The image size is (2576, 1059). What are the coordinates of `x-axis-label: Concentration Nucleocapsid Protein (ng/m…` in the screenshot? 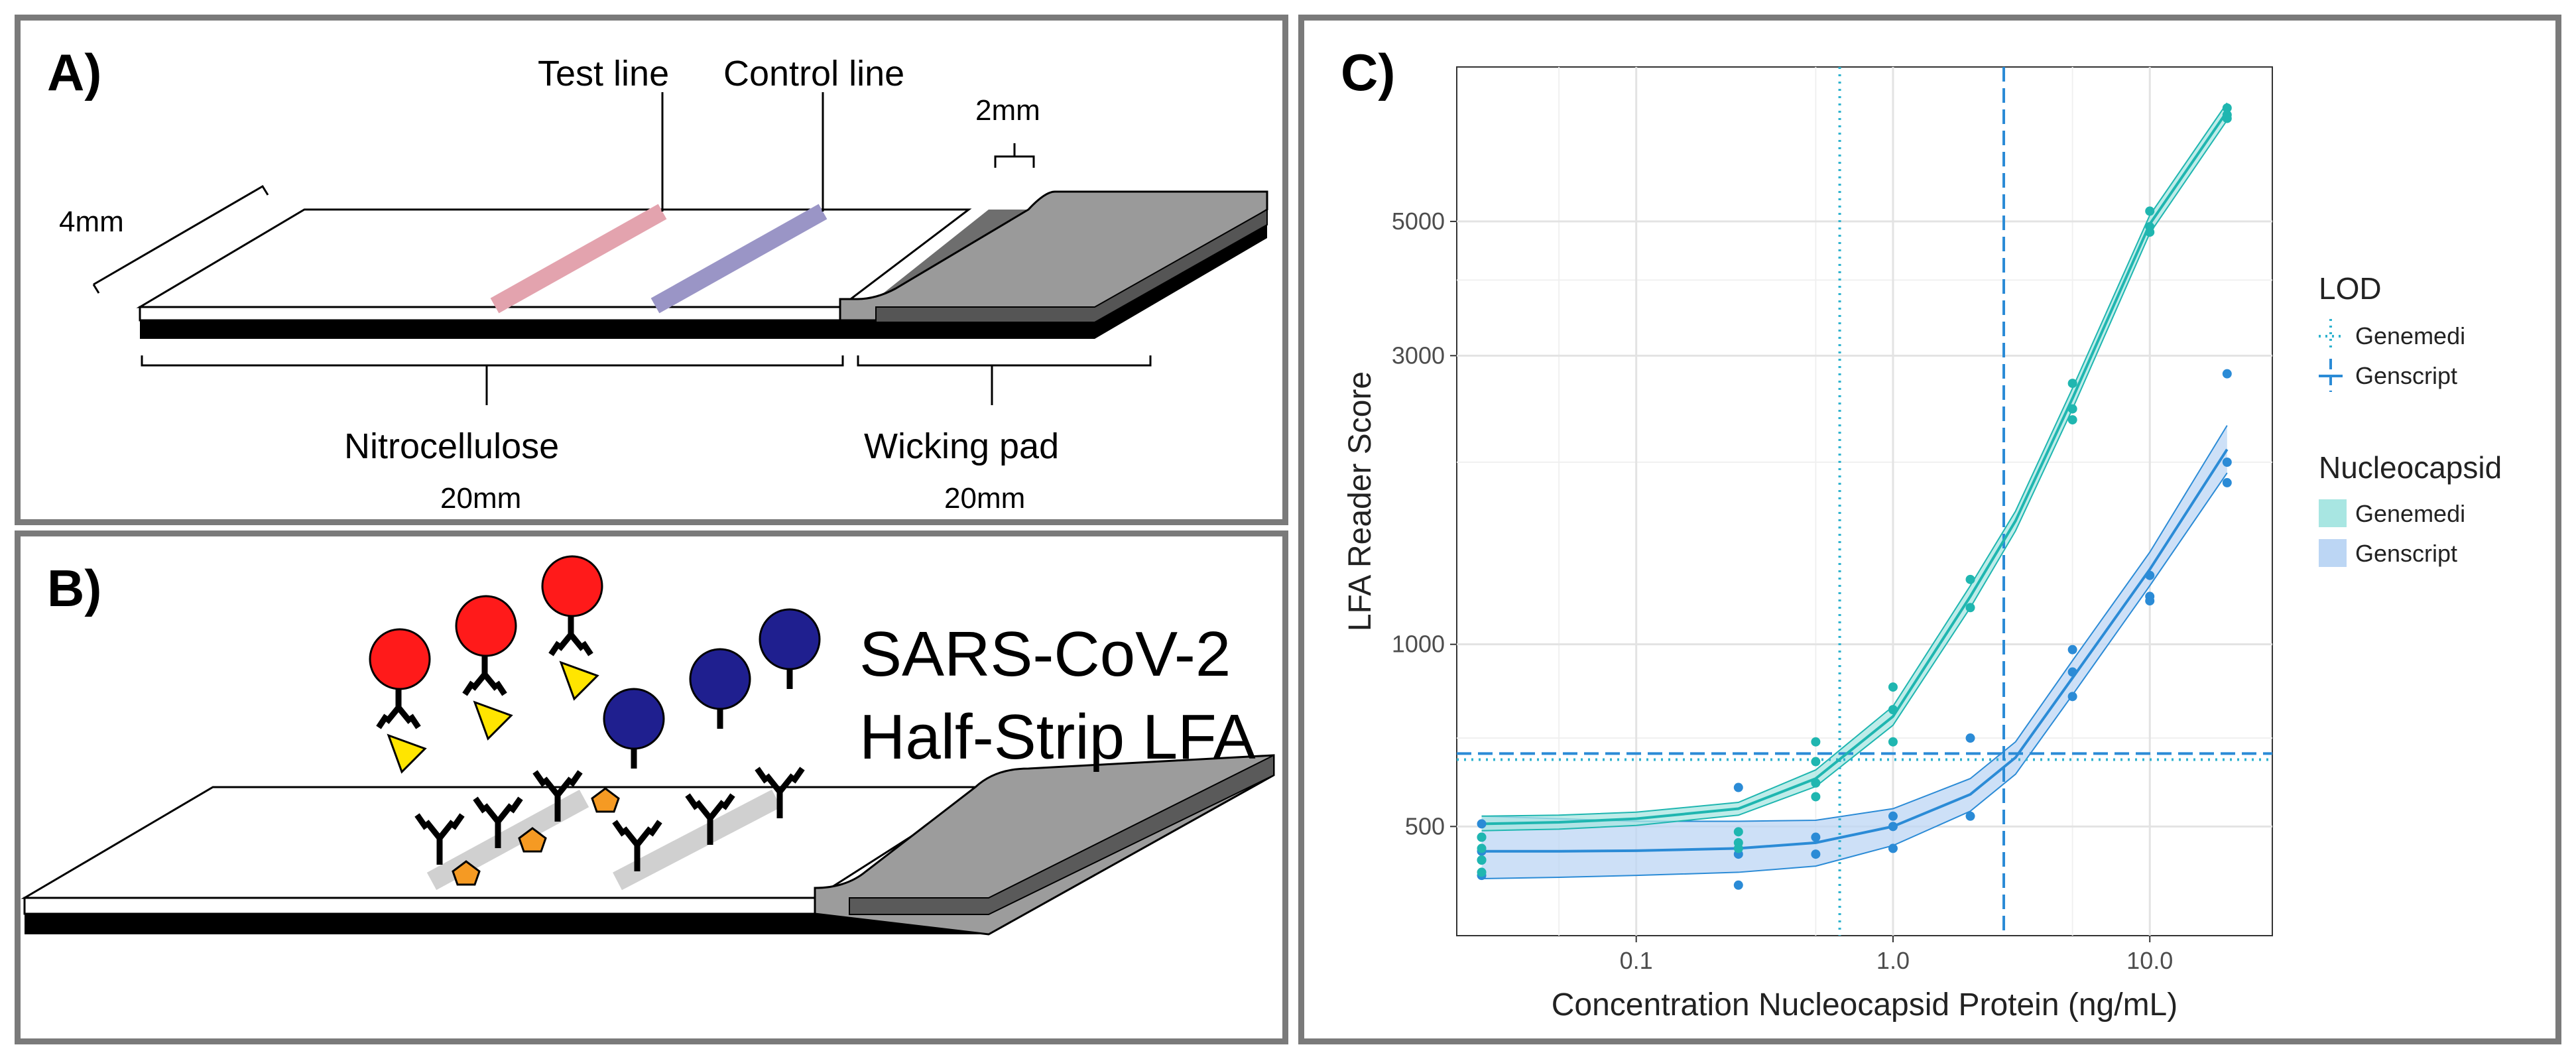 It's located at (1864, 1005).